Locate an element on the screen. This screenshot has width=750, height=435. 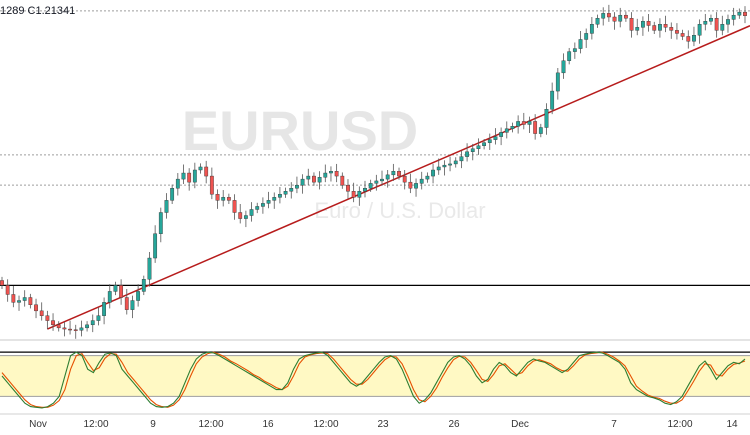
x-tick-label-5: 12:00 is located at coordinates (325, 424).